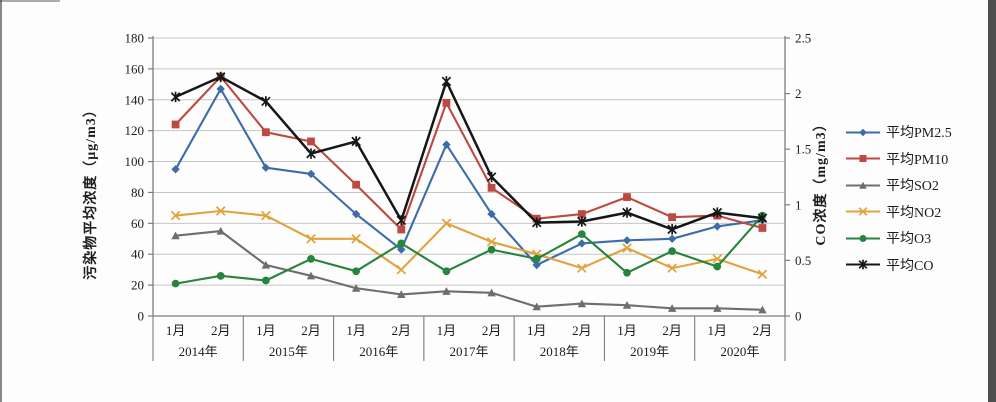 This screenshot has height=402, width=996. I want to click on right-axis-title: CO浓度（mg/m3）, so click(821, 181).